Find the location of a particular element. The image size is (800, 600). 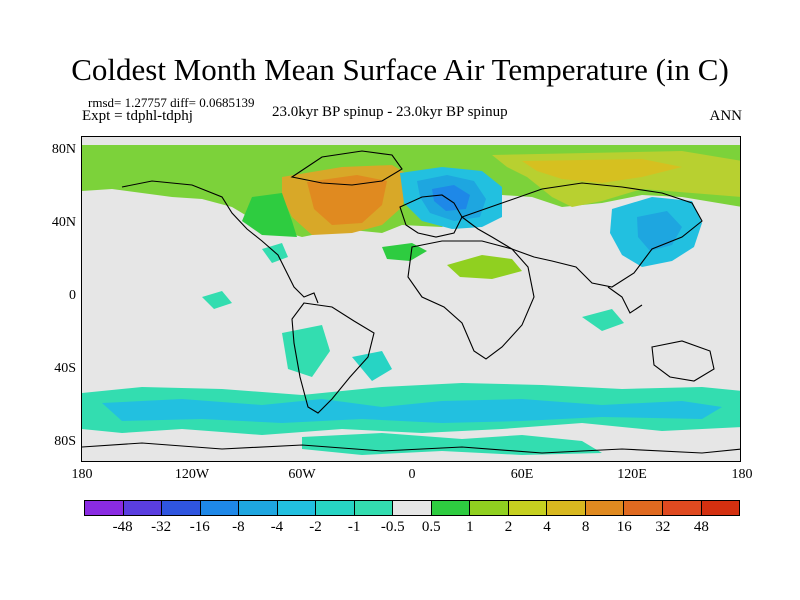

period-label: ANN is located at coordinates (726, 116).